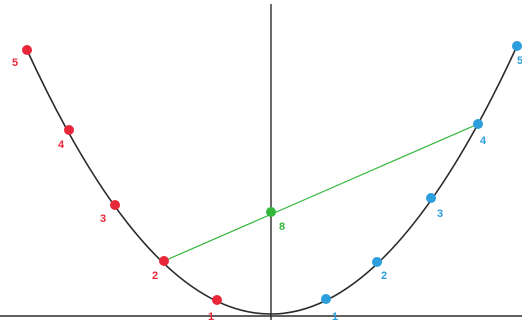 This screenshot has width=522, height=320. Describe the element at coordinates (211, 315) in the screenshot. I see `left-point-label-1: 1` at that location.